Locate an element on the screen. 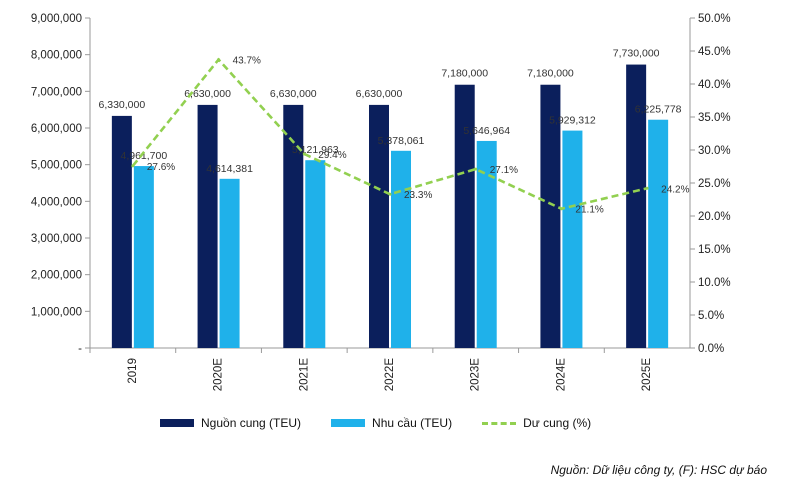  y-right-tick-label: 10.0% is located at coordinates (714, 283).